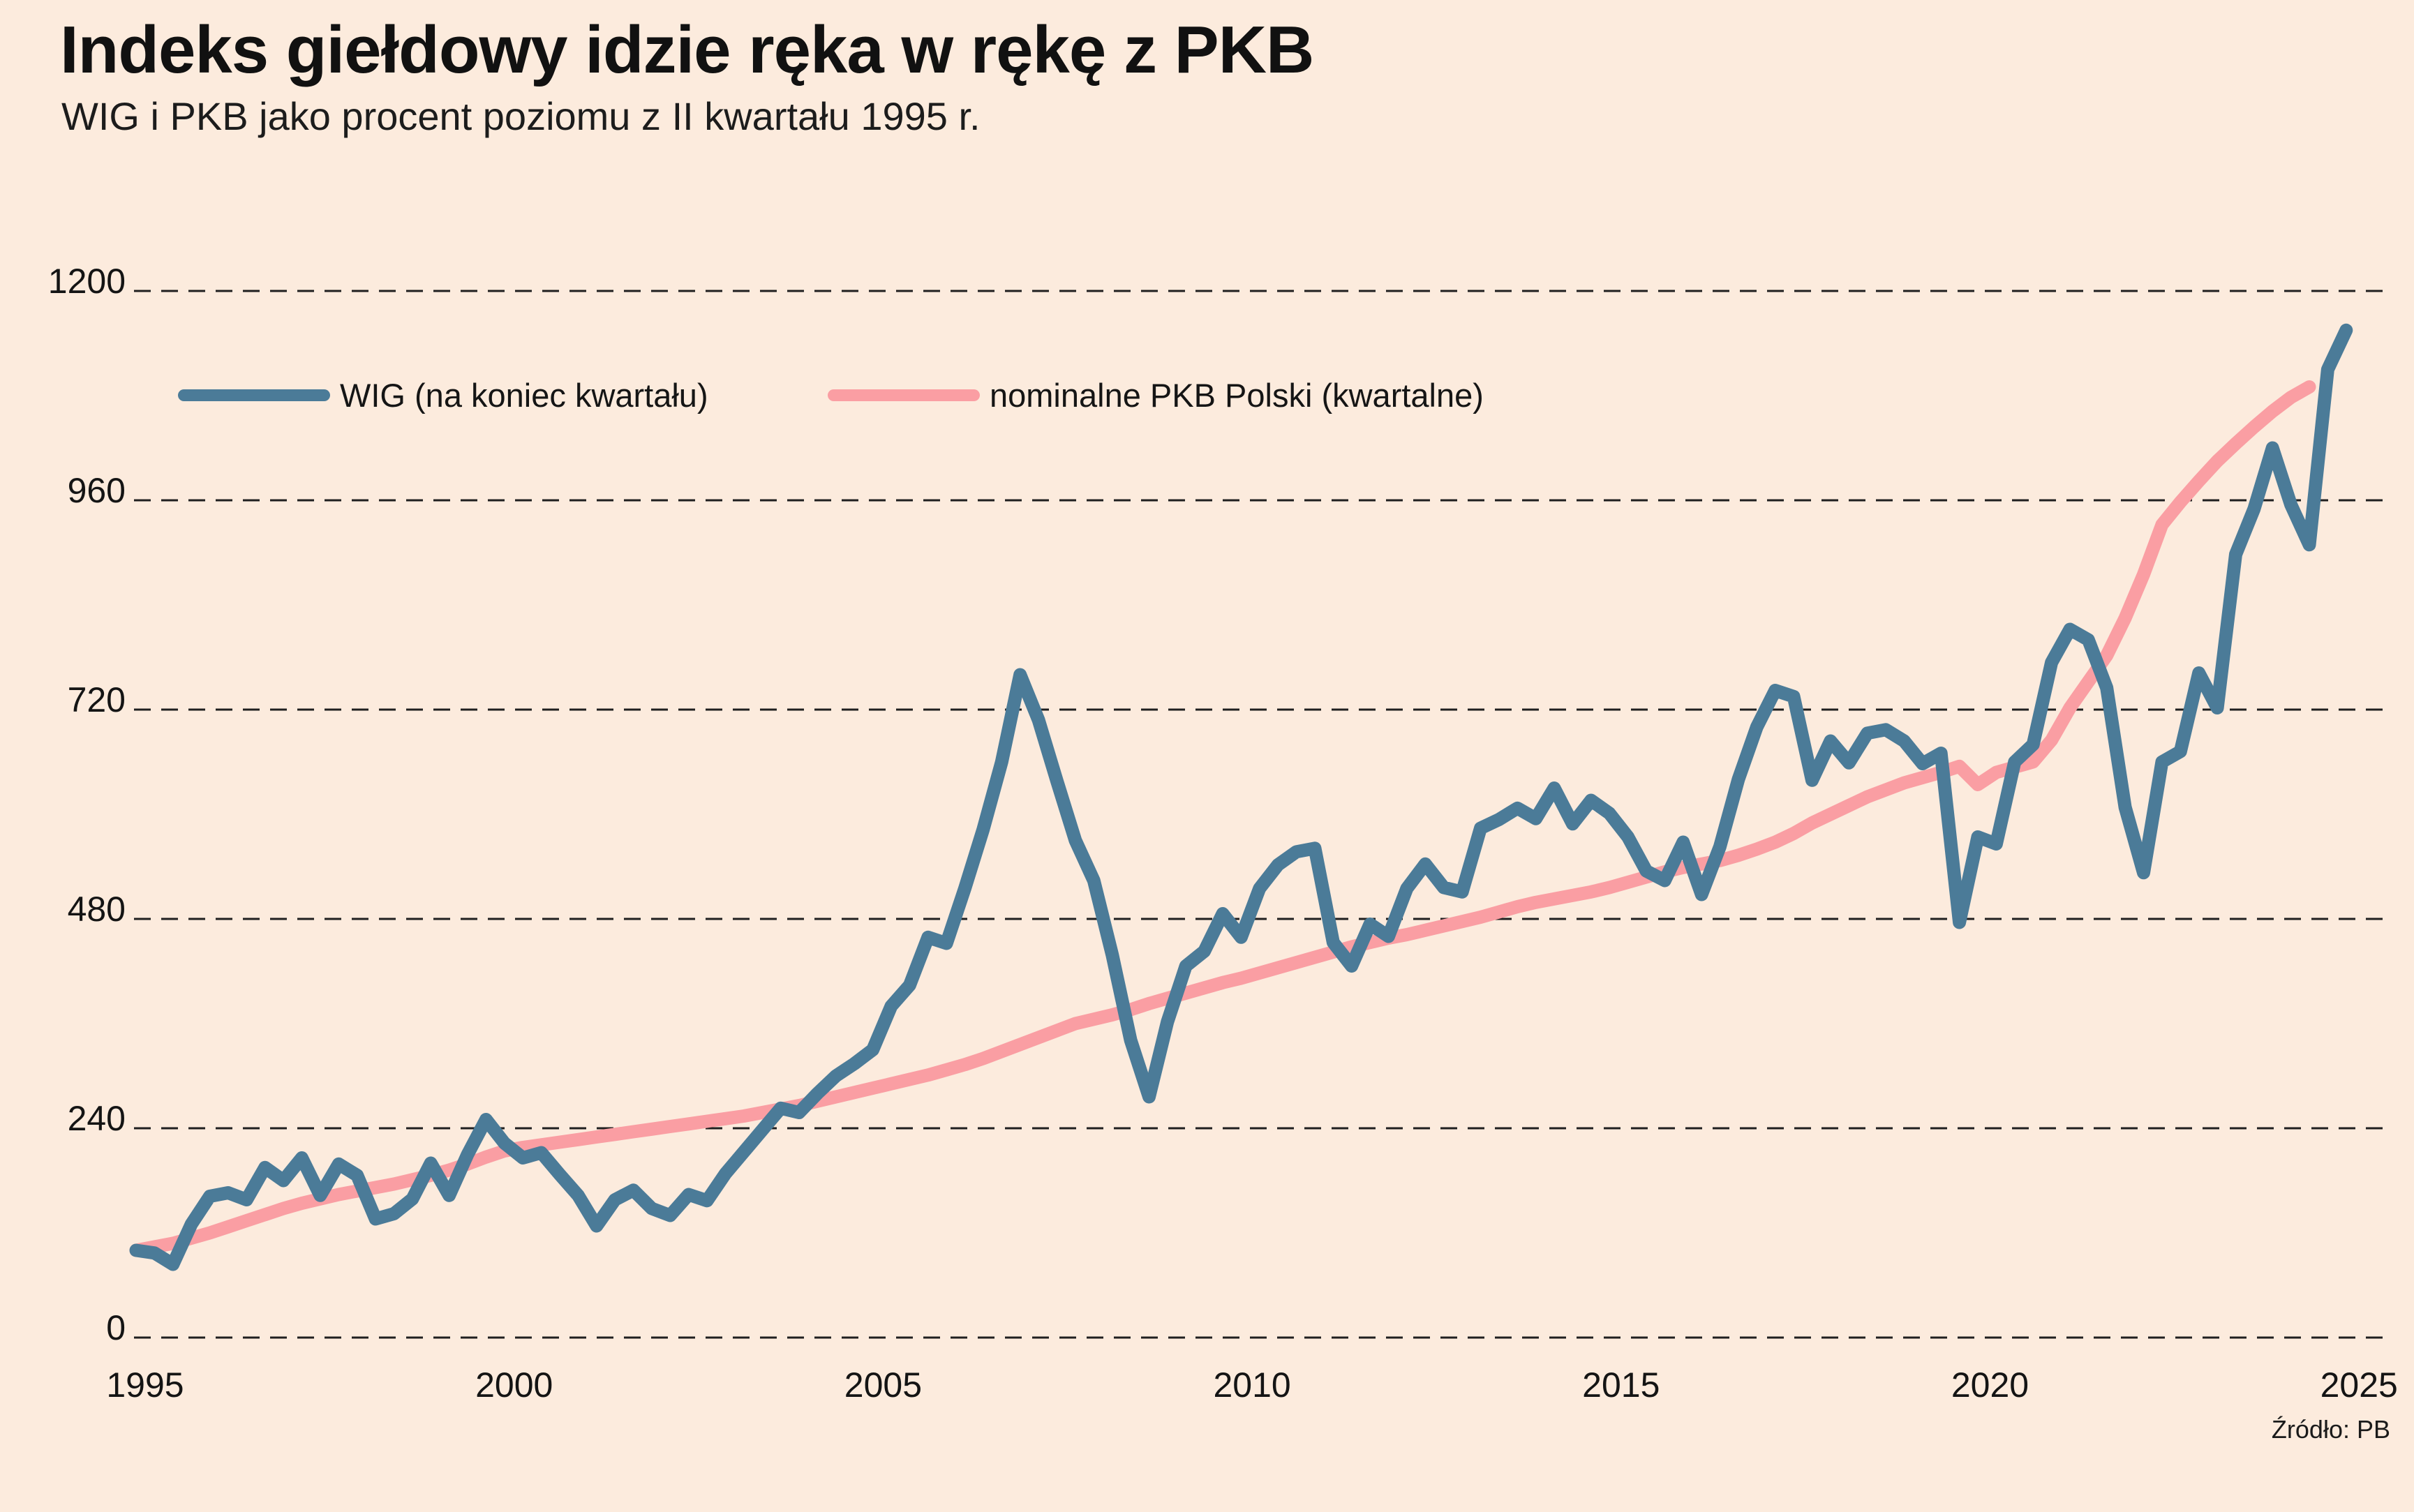 Image resolution: width=2414 pixels, height=1512 pixels. Describe the element at coordinates (687, 50) in the screenshot. I see `page-title: Indeks giełdowy idzie ręka w rękę z PKB` at that location.